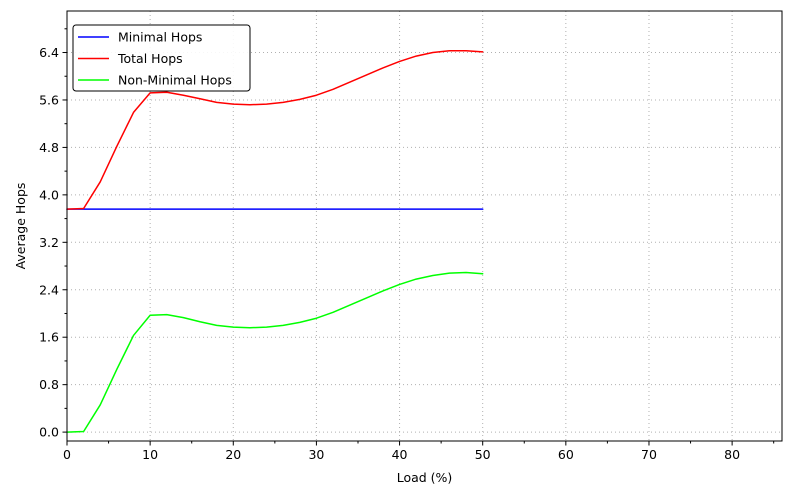  I want to click on y-tick-label: 0.0, so click(49, 432).